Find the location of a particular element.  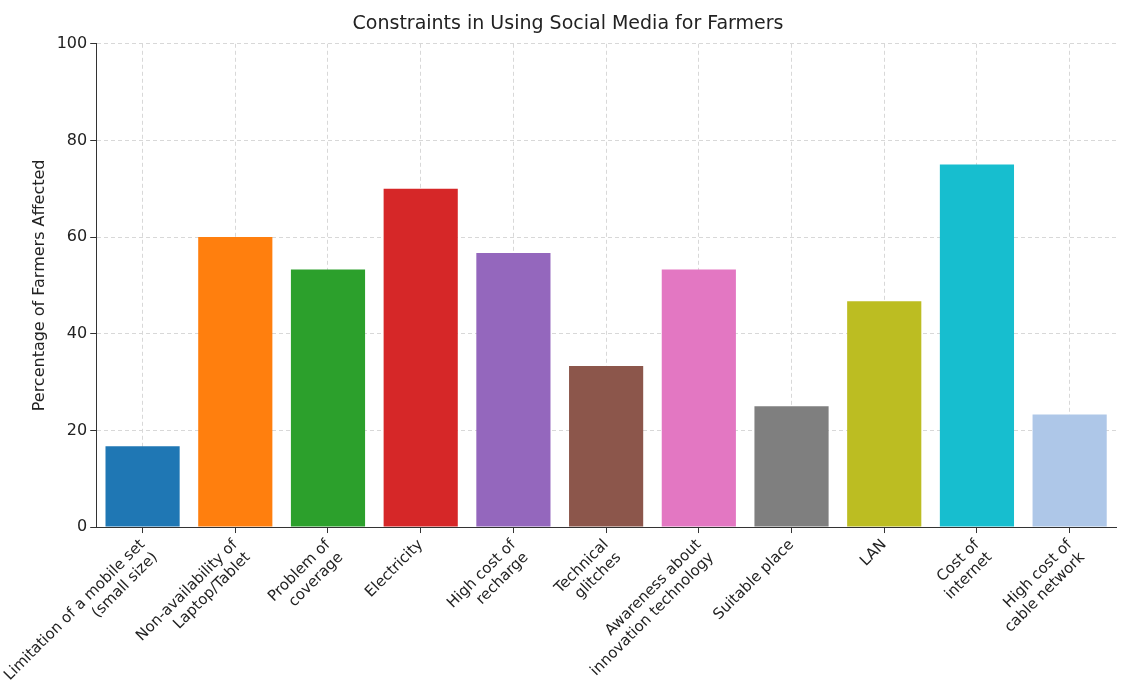

y-tick-label: 0 is located at coordinates (82, 526).